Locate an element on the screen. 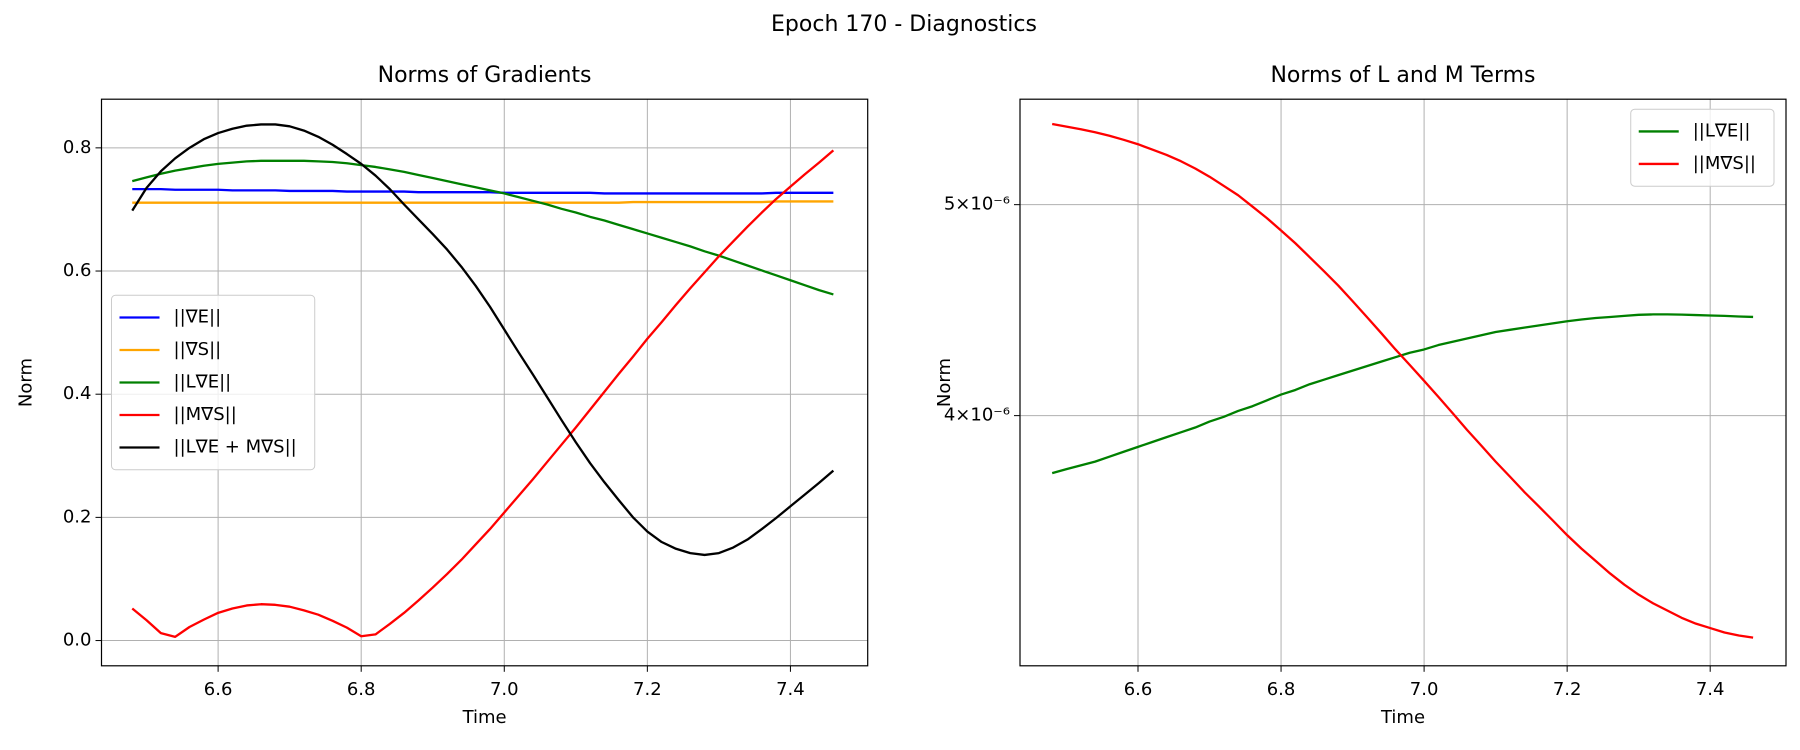 This screenshot has width=1800, height=750. figure-title: Epoch 170 - Diagnostics is located at coordinates (904, 24).